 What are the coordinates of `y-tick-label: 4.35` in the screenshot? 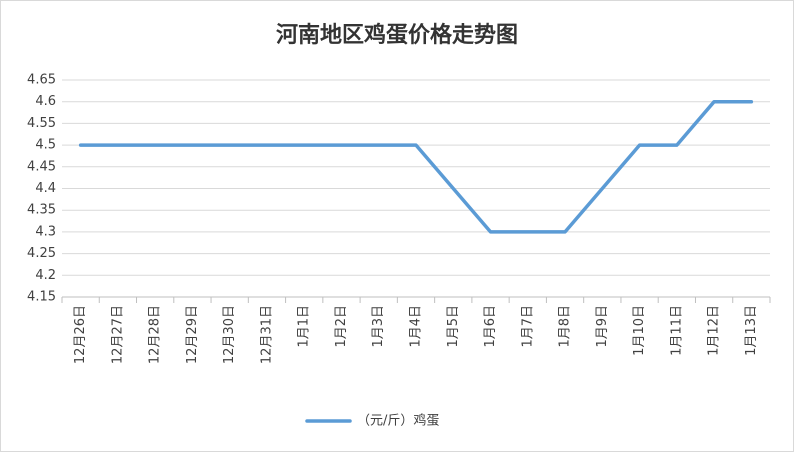 It's located at (41, 210).